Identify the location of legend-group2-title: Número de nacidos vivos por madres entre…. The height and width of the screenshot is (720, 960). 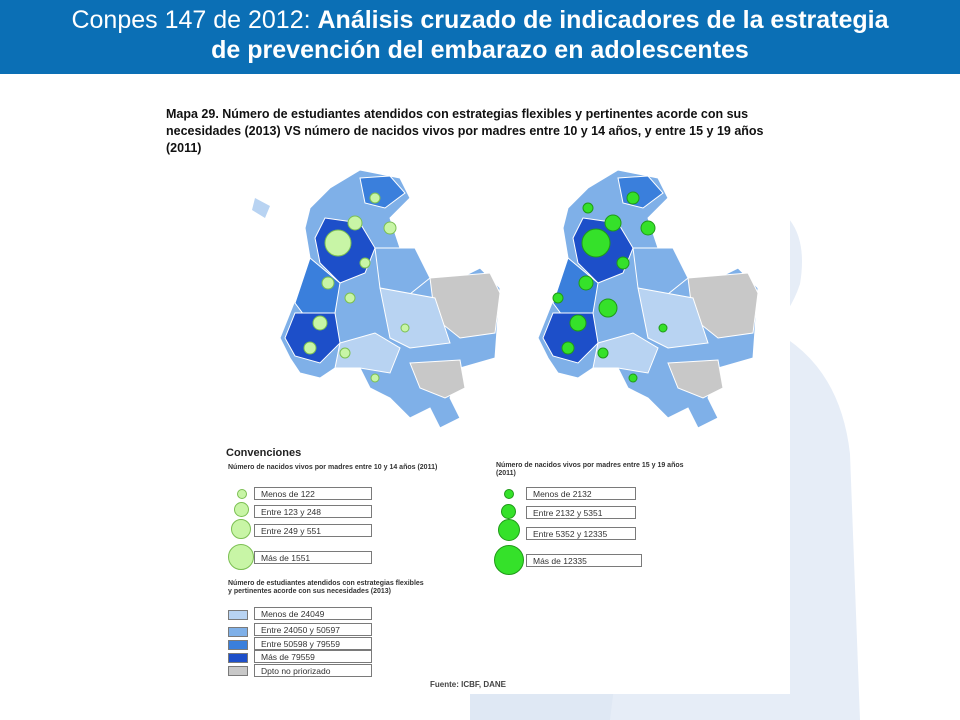
(590, 469).